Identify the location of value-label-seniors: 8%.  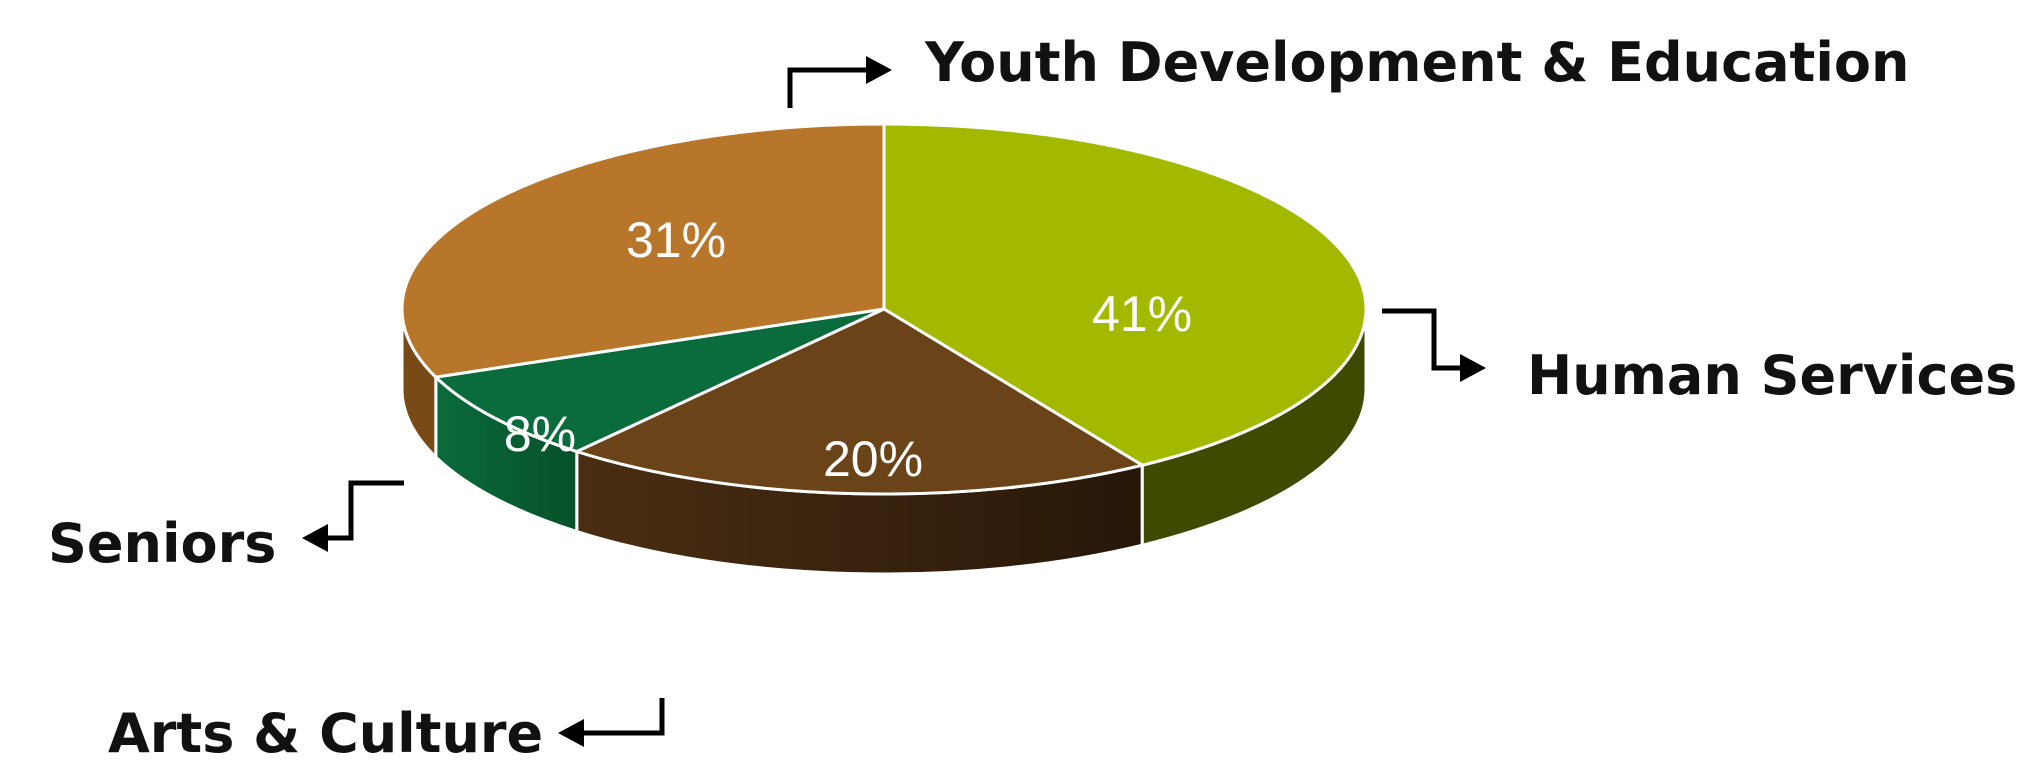
(540, 434).